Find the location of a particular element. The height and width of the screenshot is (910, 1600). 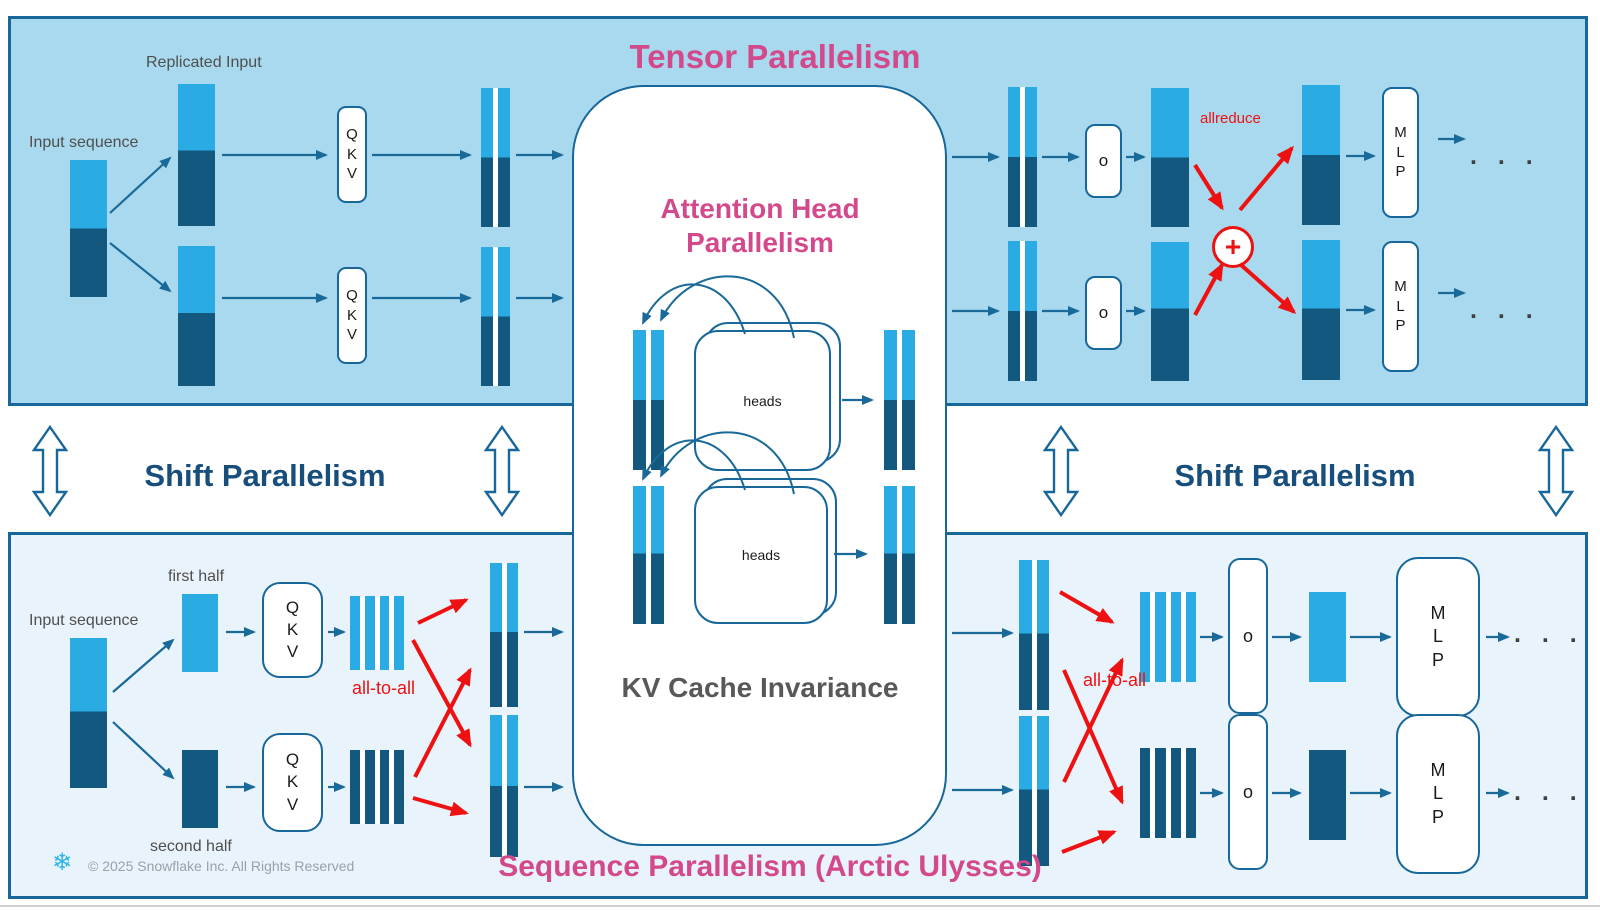

head-sharded-bars-light is located at coordinates (377, 633).